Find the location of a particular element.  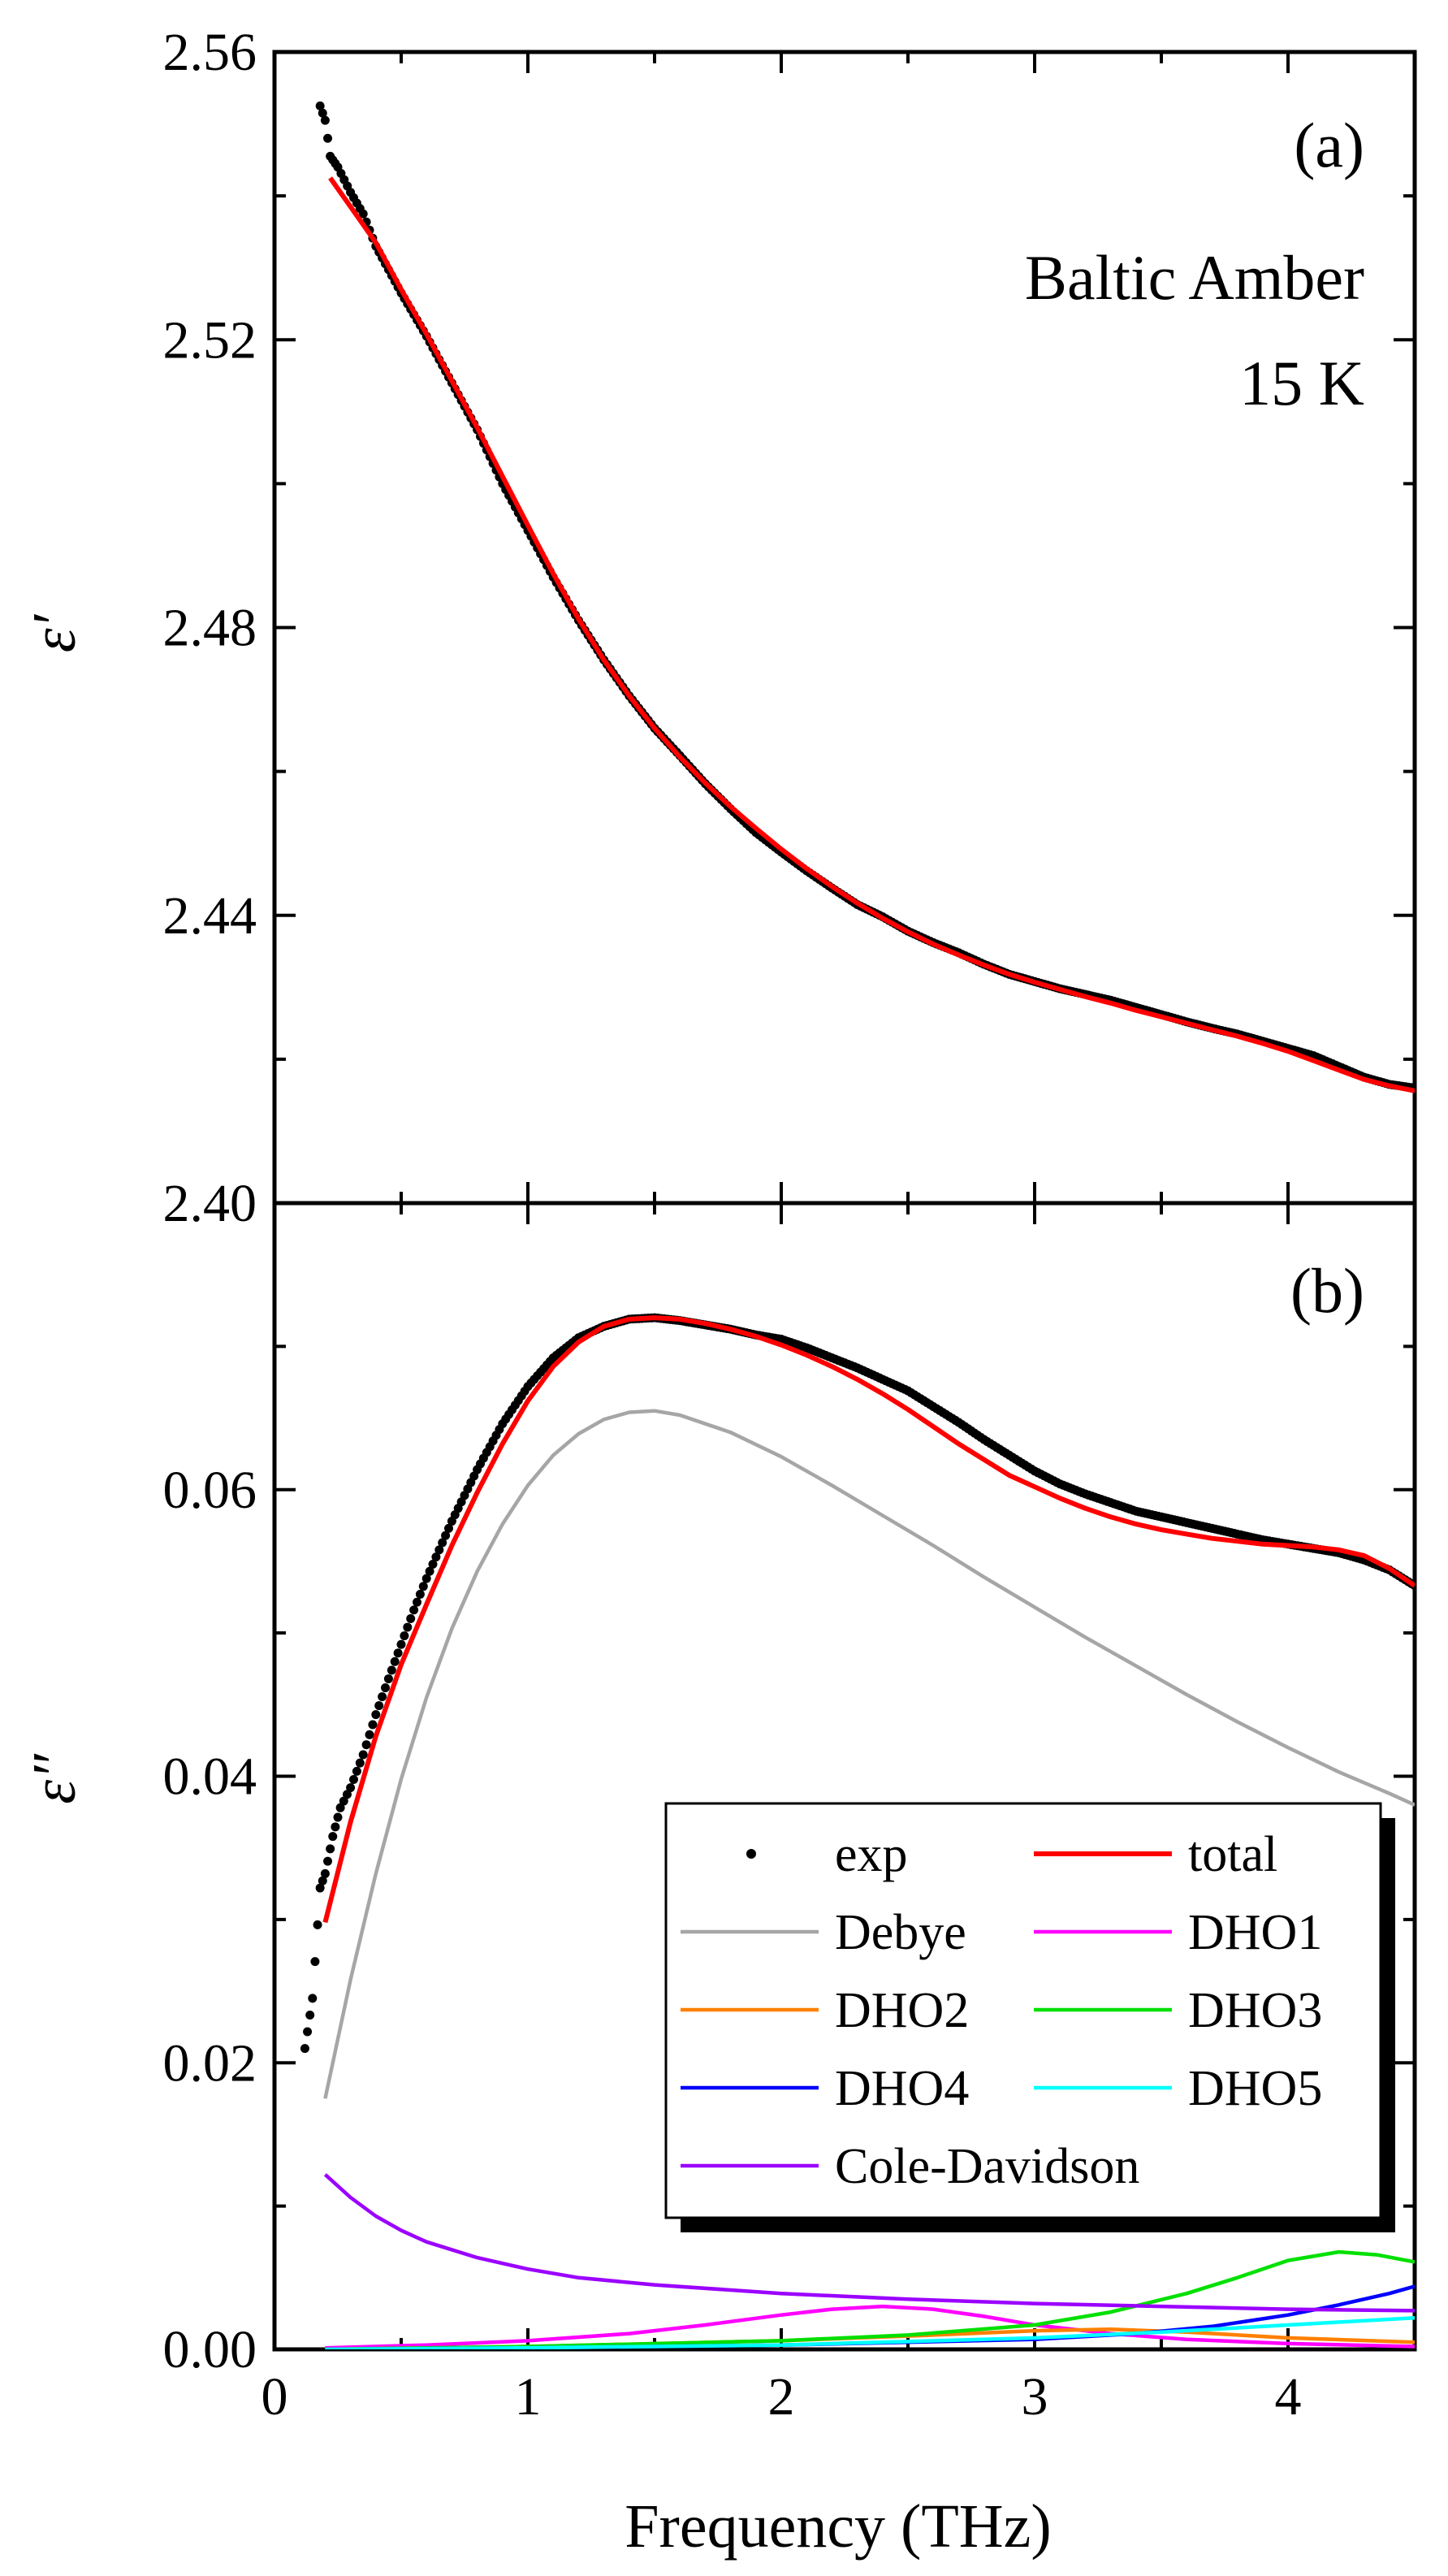

x-tick-label: 3 is located at coordinates (1035, 2397).